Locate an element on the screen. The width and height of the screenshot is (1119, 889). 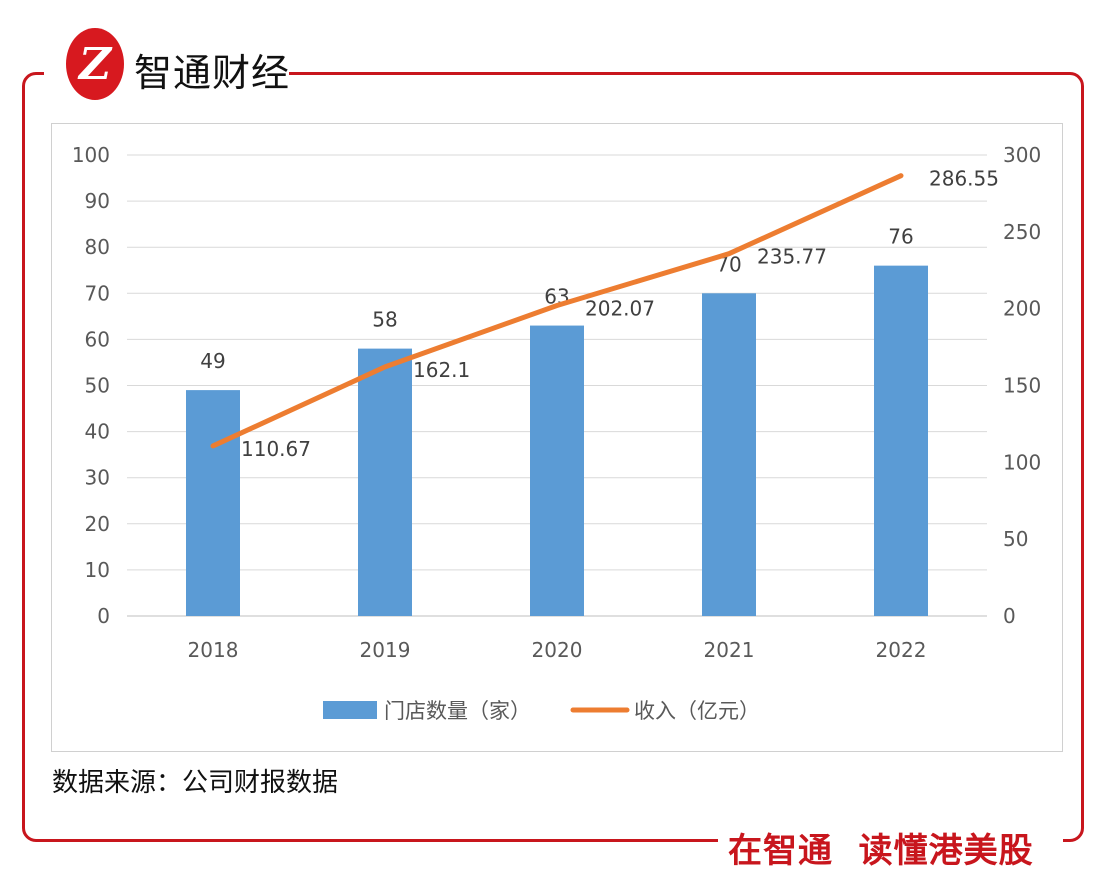
line-data-label: 110.67 is located at coordinates (276, 449).